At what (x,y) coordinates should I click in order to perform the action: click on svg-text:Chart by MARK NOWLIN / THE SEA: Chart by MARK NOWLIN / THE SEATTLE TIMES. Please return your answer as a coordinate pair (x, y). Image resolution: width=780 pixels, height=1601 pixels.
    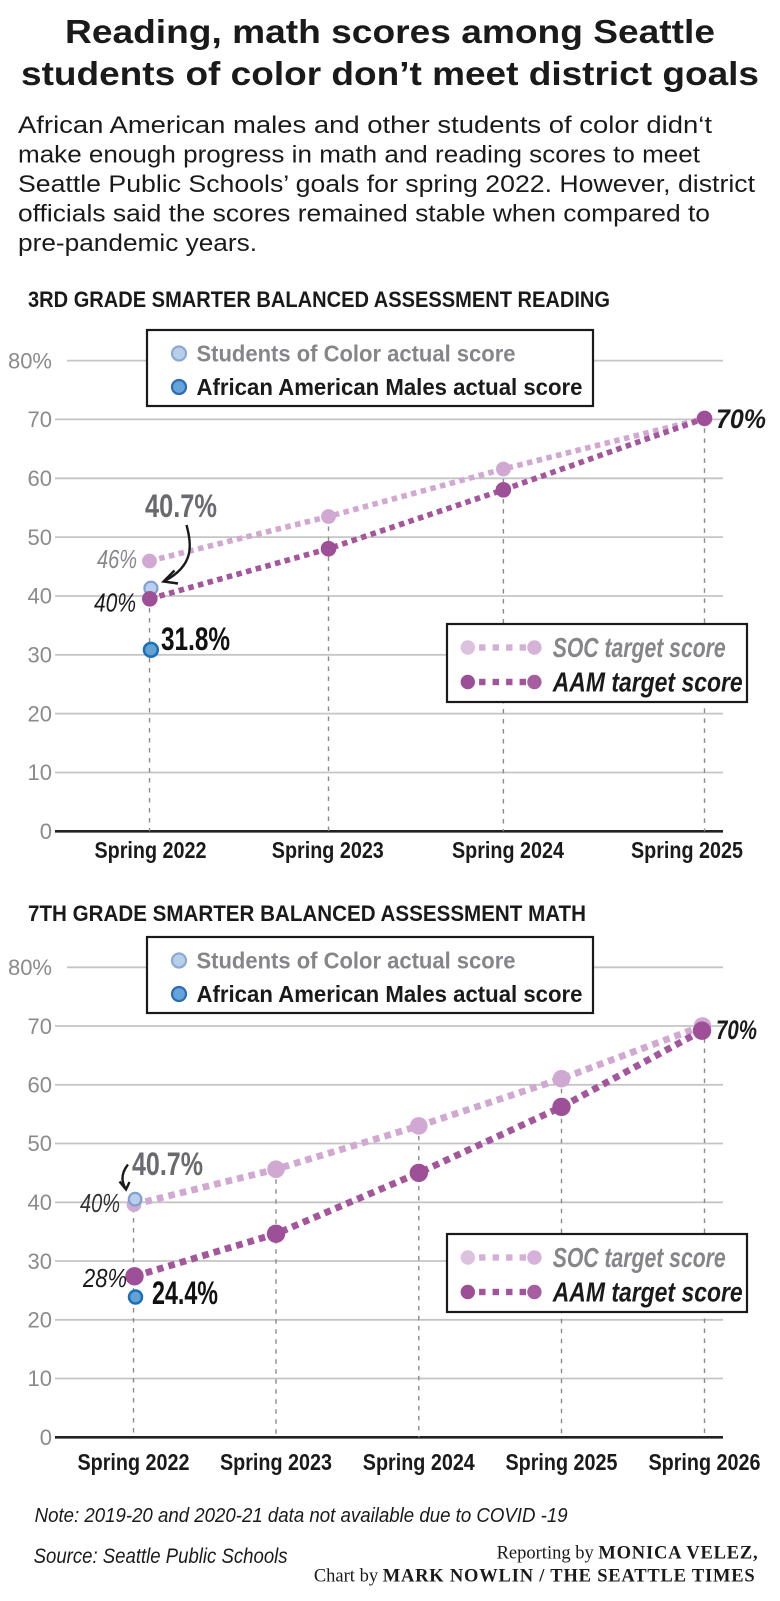
    Looking at the image, I should click on (535, 1577).